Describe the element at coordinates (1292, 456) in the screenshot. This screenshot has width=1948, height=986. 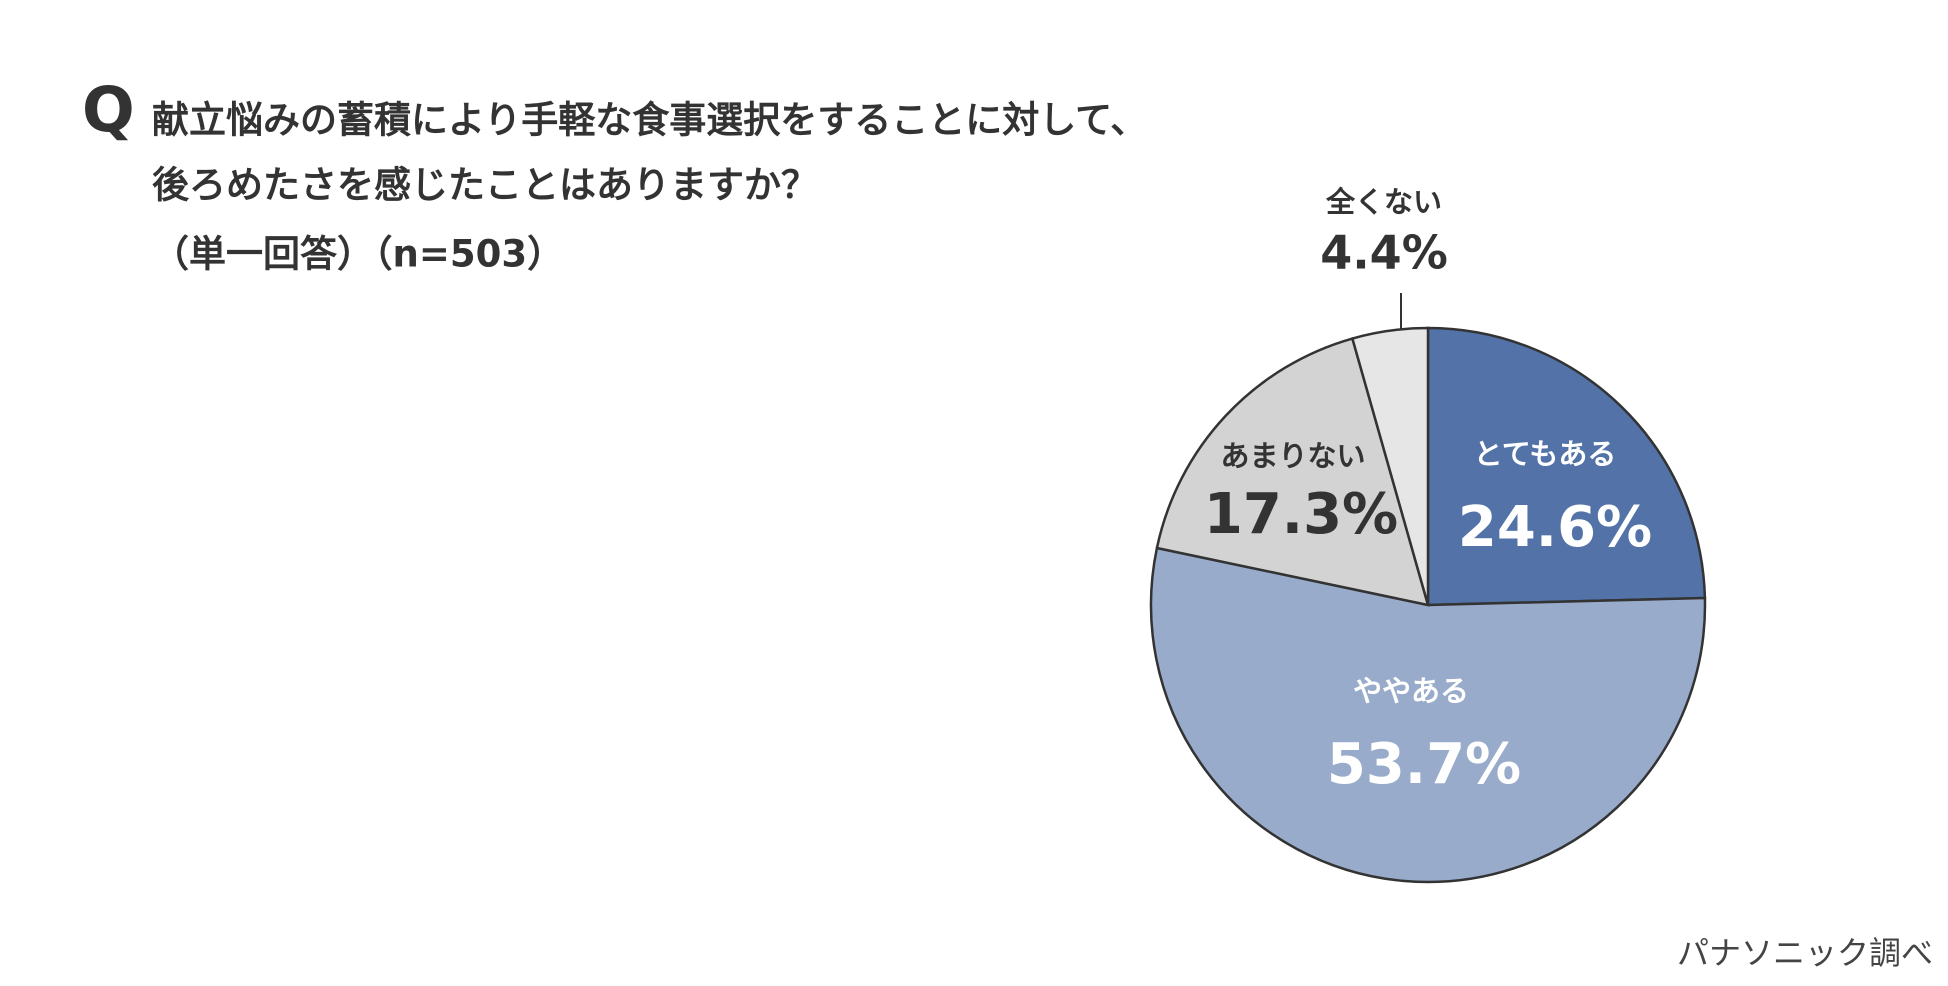
I see `slice-category-label: あまりない` at that location.